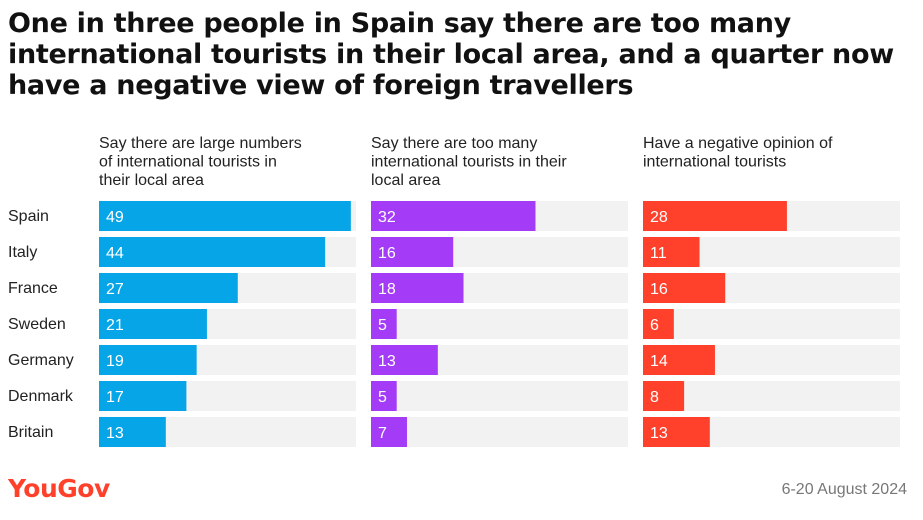  What do you see at coordinates (738, 143) in the screenshot?
I see `panel-heading: Have a negative opinion of` at bounding box center [738, 143].